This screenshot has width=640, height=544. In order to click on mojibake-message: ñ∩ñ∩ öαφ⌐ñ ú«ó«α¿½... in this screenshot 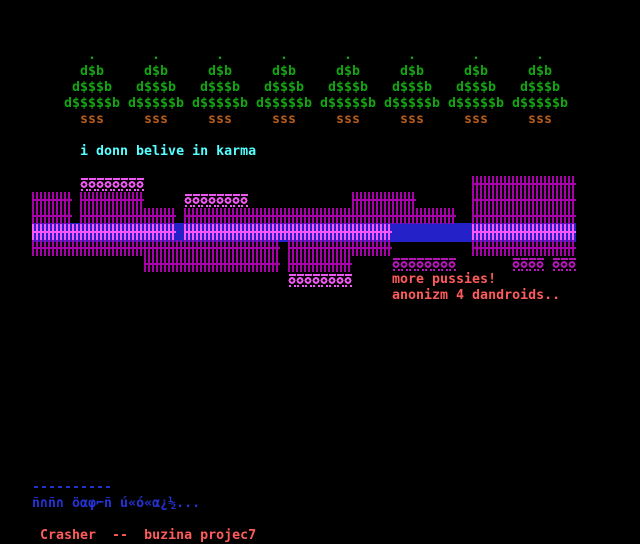, I will do `click(116, 503)`.